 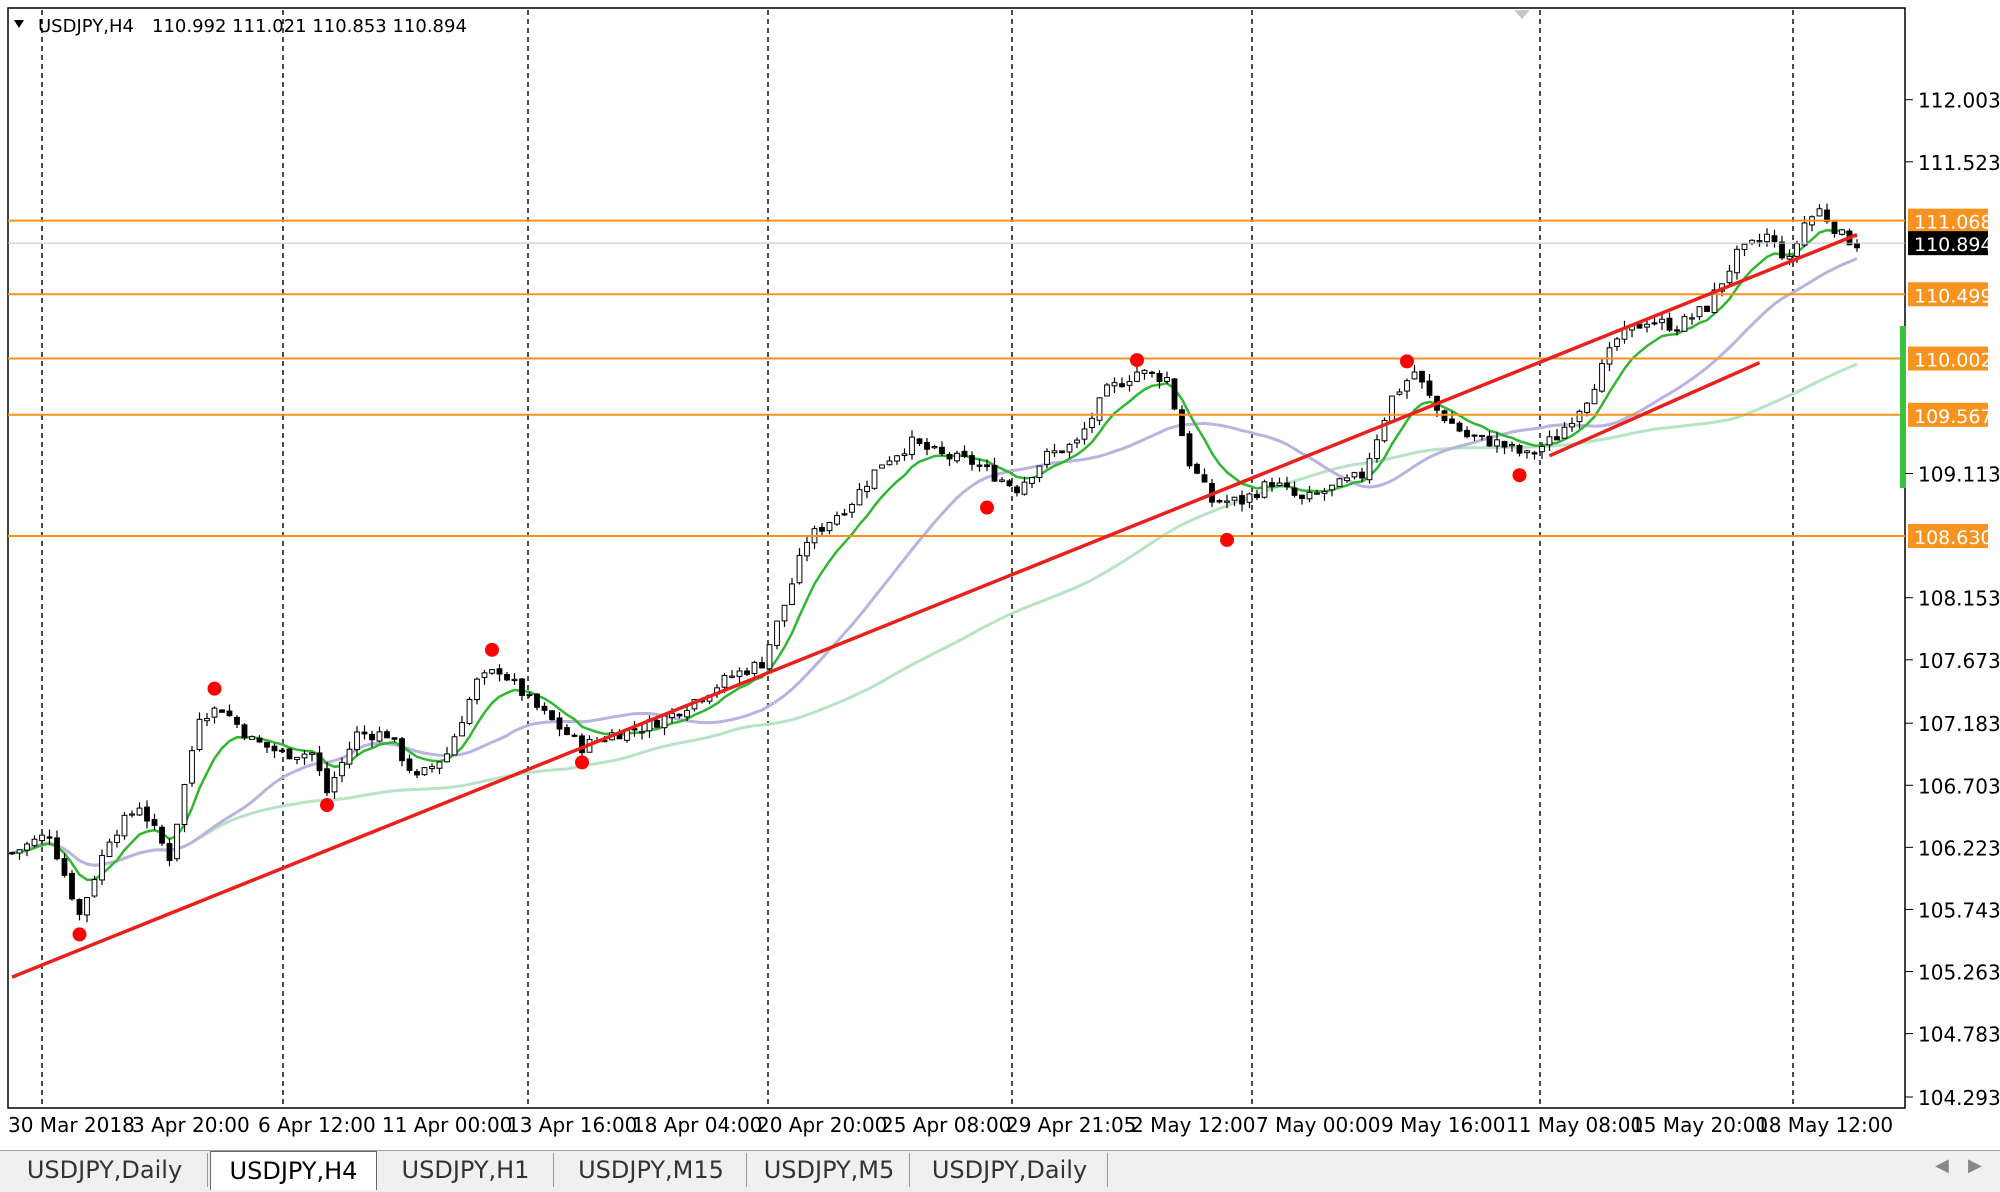 What do you see at coordinates (829, 1170) in the screenshot?
I see `tab-usdjpy-m5: USDJPY,M5` at bounding box center [829, 1170].